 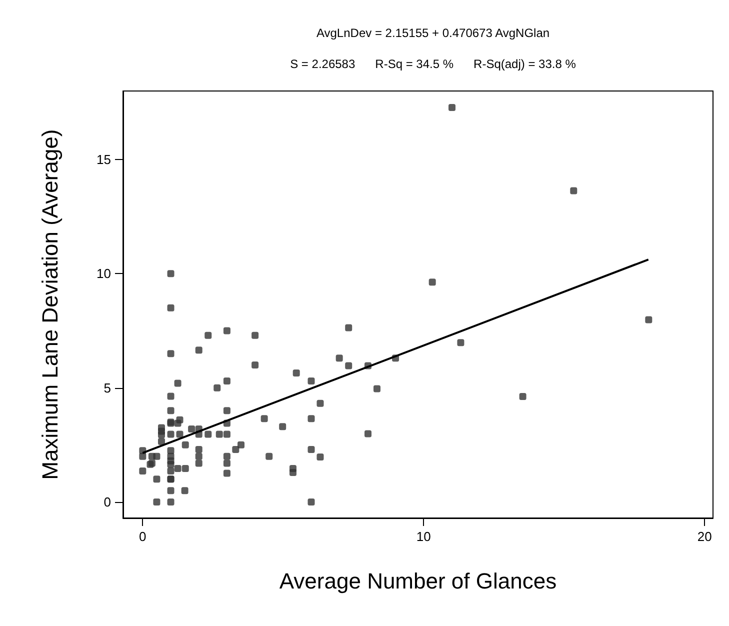 What do you see at coordinates (433, 33) in the screenshot?
I see `chart-title: AvgLnDev = 2.15155 + 0.470673 AvgNGlan` at bounding box center [433, 33].